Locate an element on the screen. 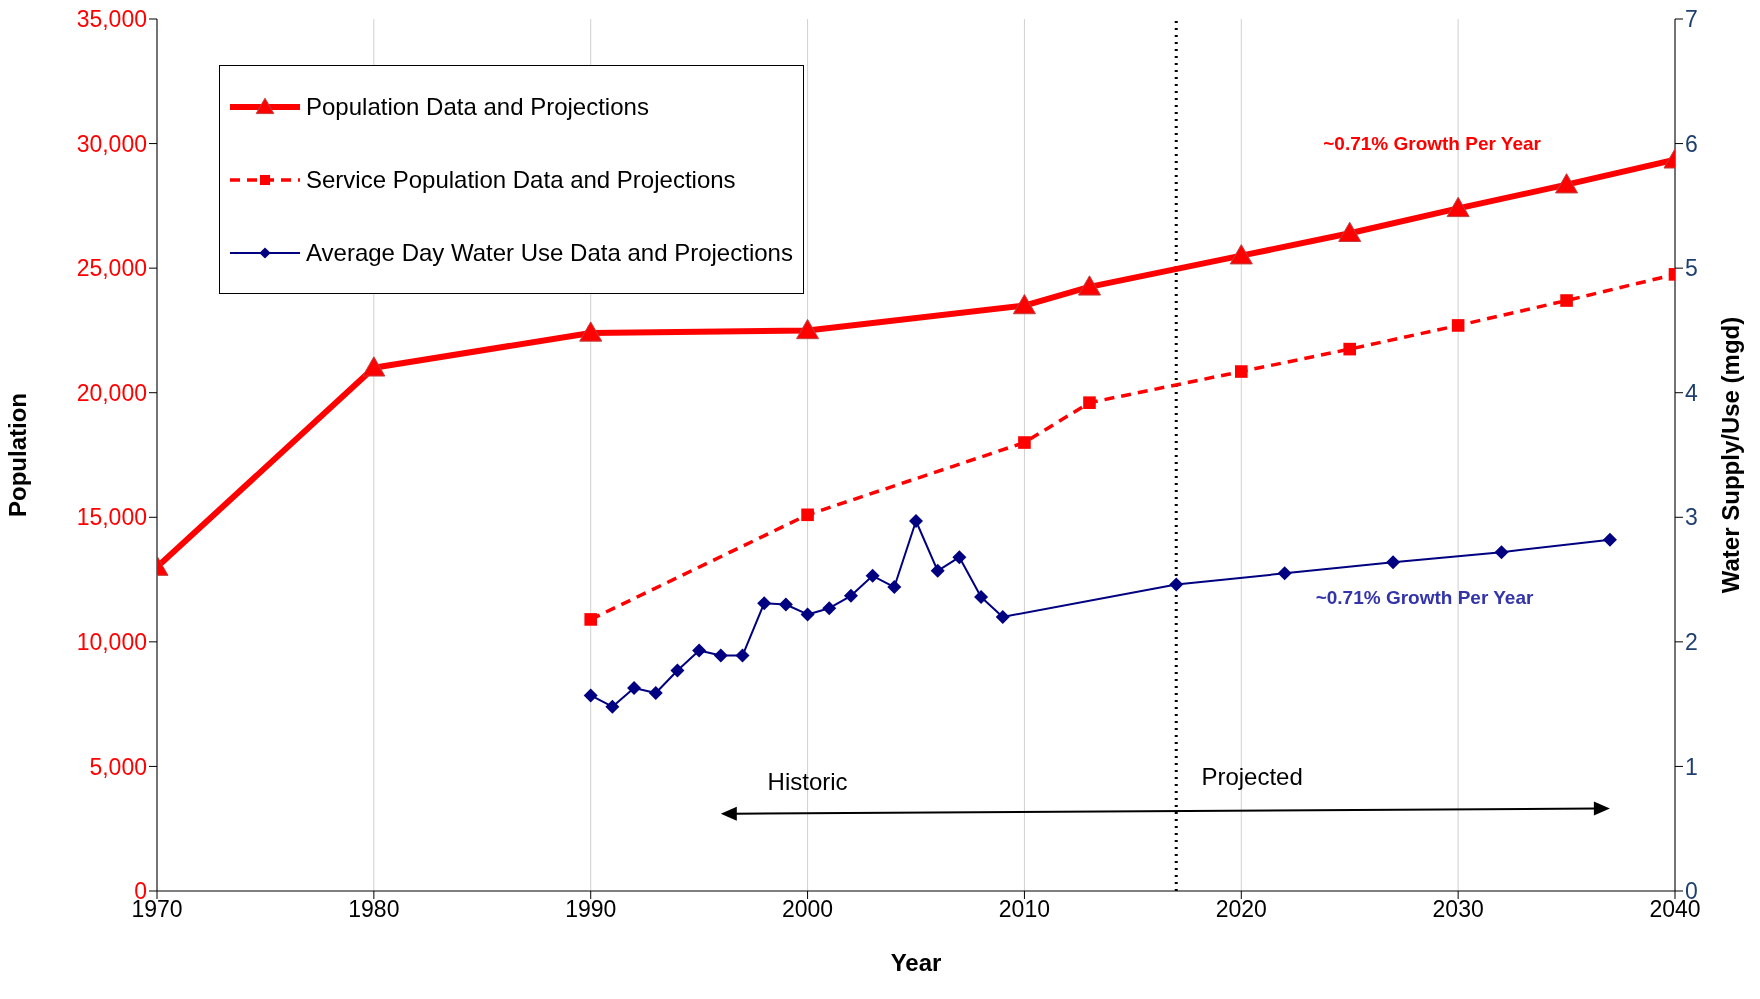  legend-label: Population Data and Projections is located at coordinates (477, 106).